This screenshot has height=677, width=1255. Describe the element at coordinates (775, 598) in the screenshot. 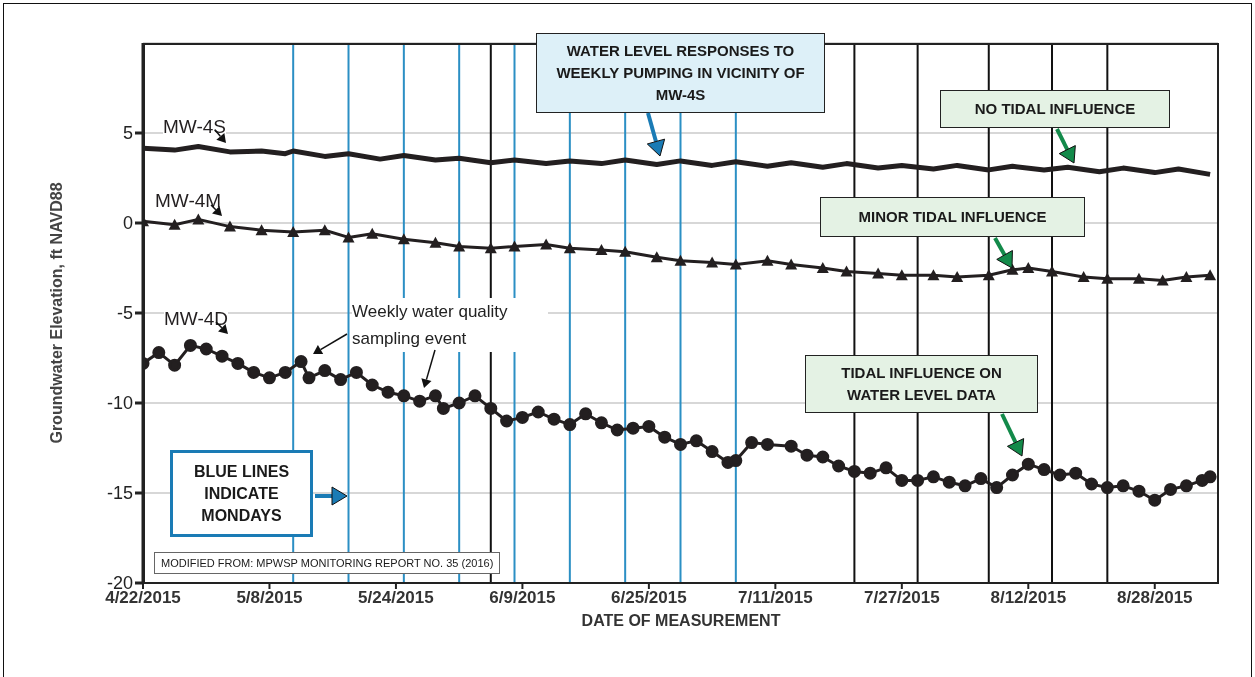

I see `x-tick-label: 7/11/2015` at that location.